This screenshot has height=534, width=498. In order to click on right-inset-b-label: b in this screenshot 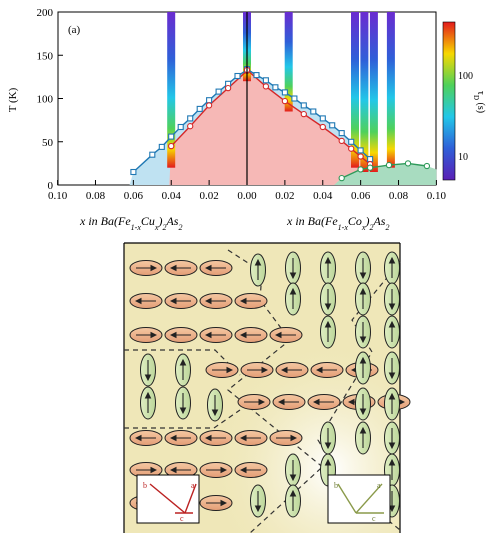, I will do `click(336, 485)`.